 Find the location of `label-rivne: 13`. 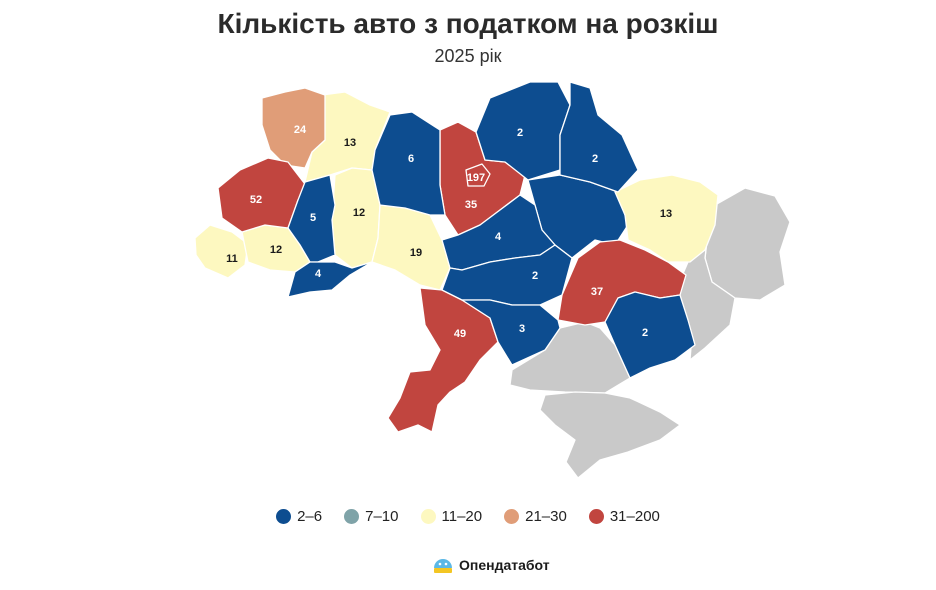

label-rivne: 13 is located at coordinates (350, 143).